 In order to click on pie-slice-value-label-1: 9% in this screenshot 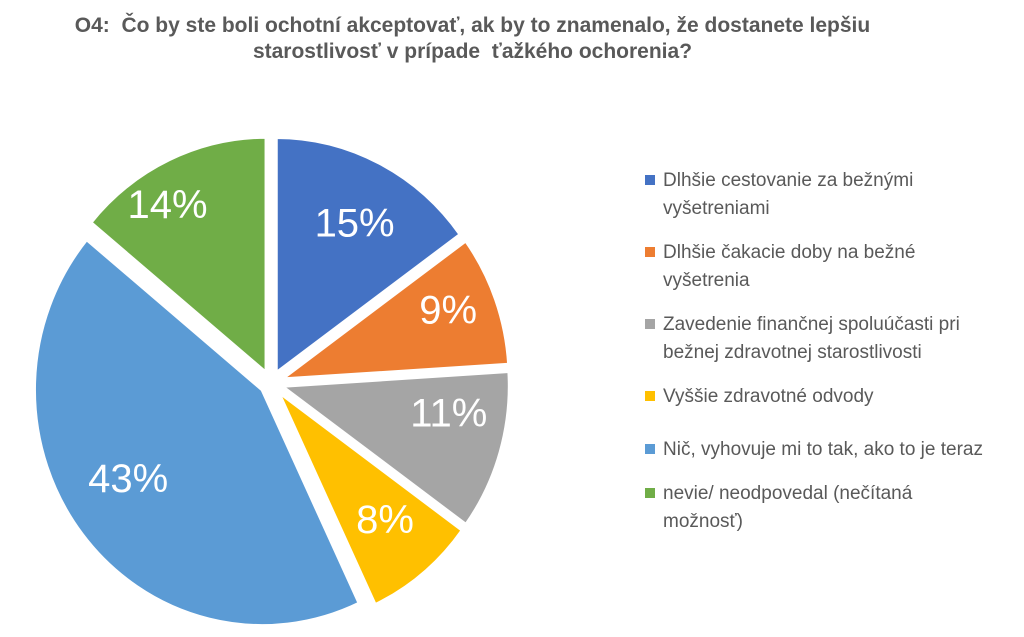, I will do `click(448, 310)`.